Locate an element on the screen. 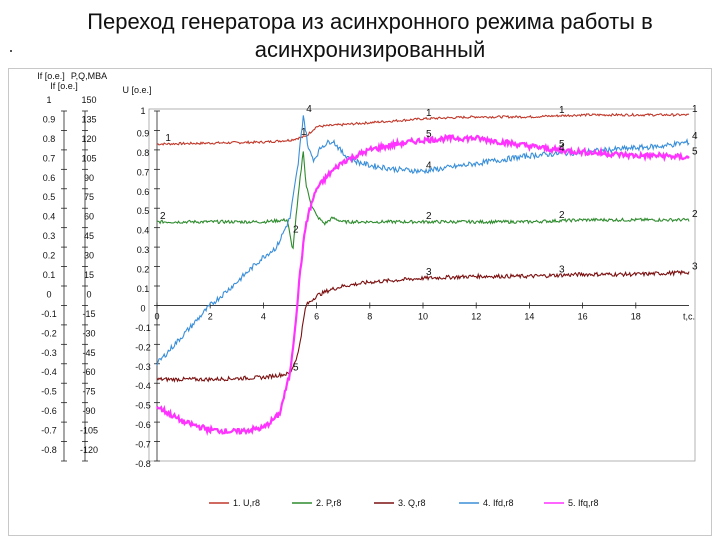 The height and width of the screenshot is (540, 720). if-tick-label: -0.3 is located at coordinates (49, 353).